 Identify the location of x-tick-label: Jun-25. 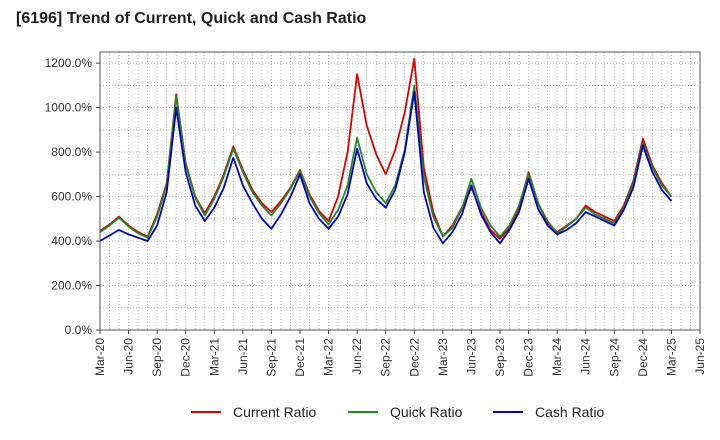
(700, 356).